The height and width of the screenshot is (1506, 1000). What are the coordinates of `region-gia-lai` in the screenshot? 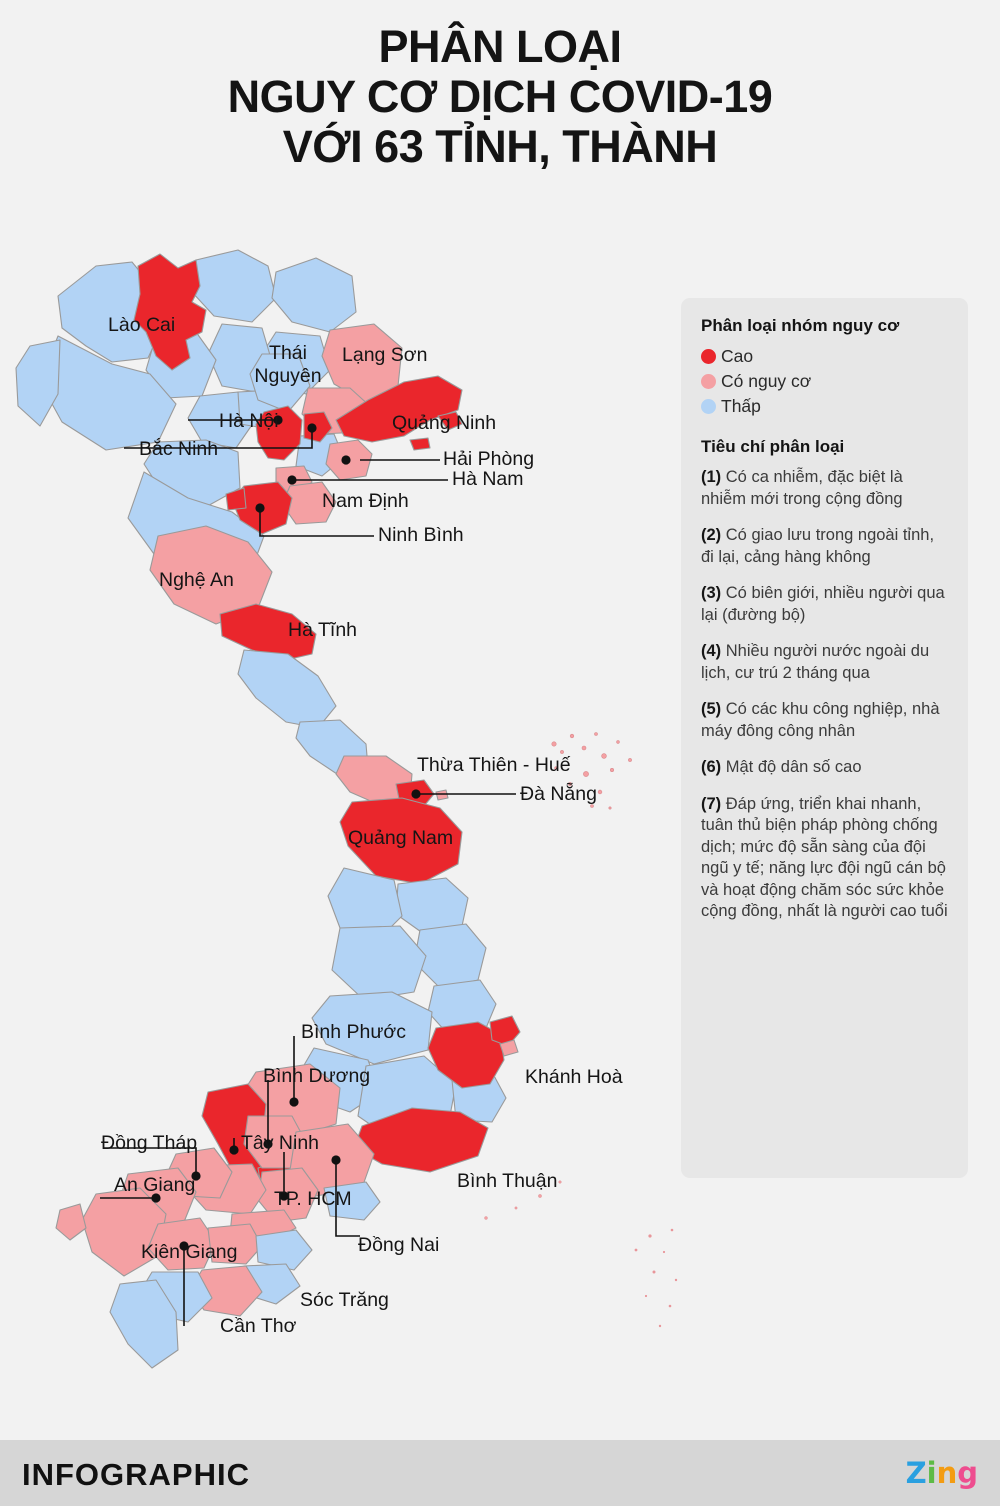 It's located at (379, 963).